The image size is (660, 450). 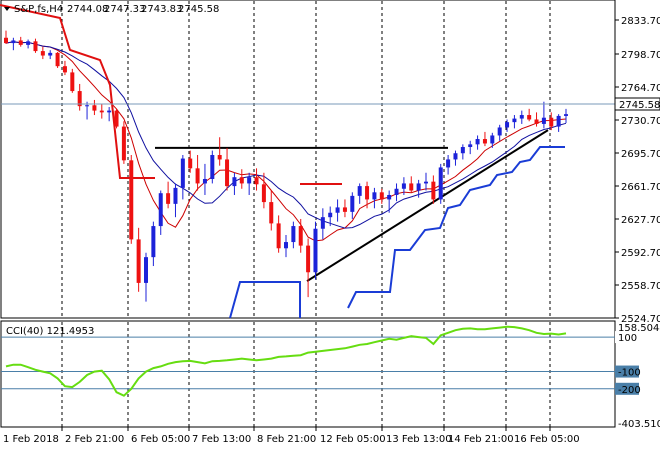 What do you see at coordinates (640, 286) in the screenshot?
I see `price-tick-label: 2558.70` at bounding box center [640, 286].